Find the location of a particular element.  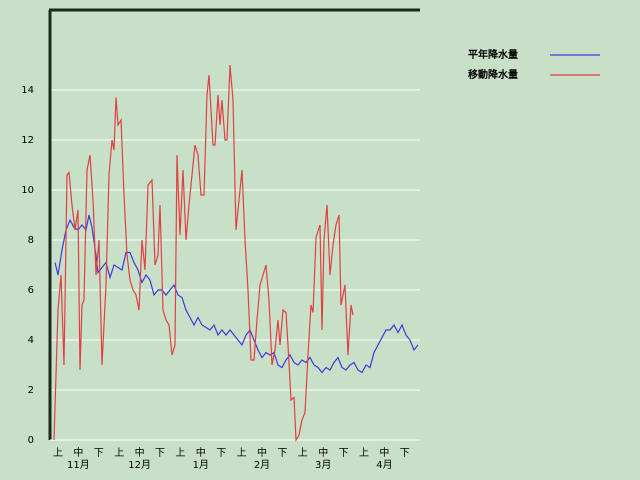

month-label: 11月 is located at coordinates (78, 465).